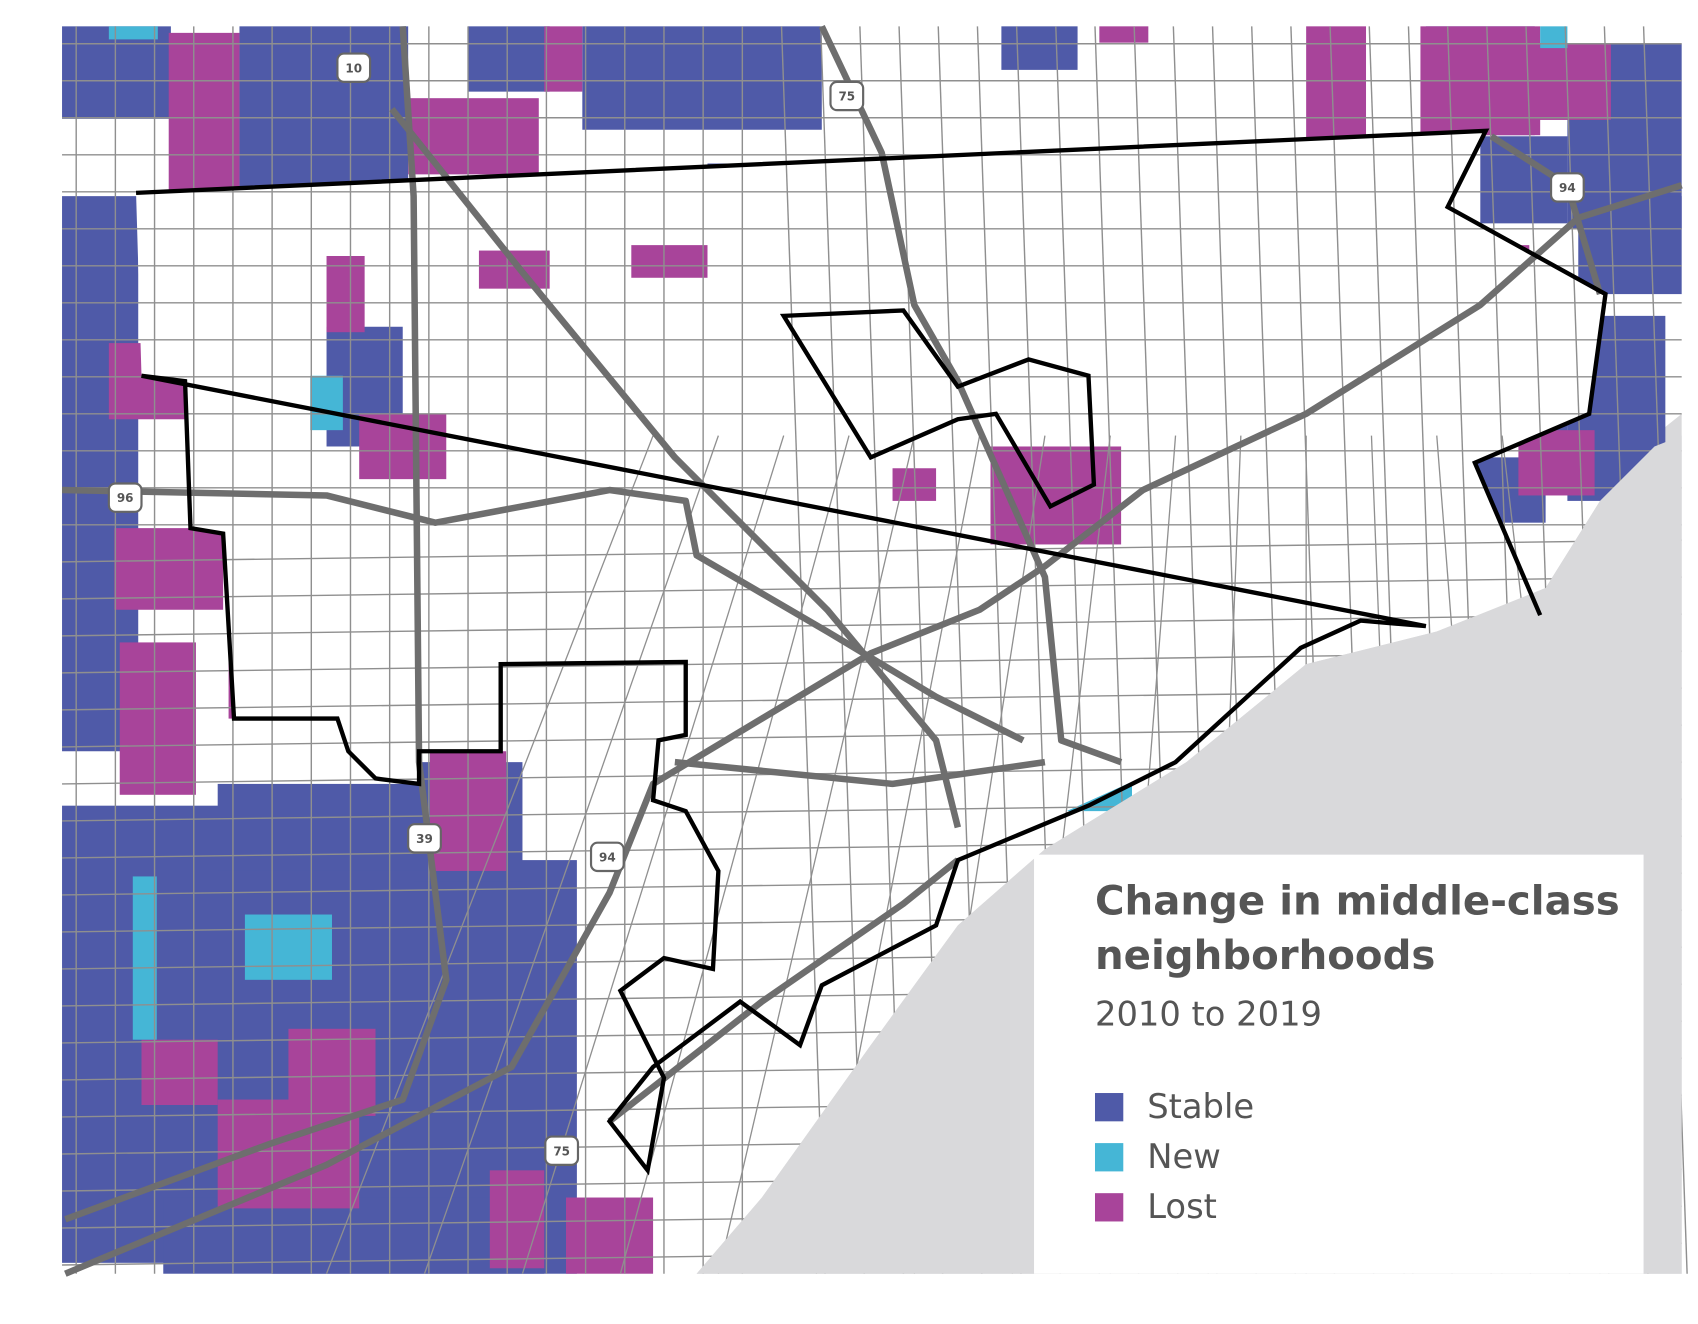 The width and height of the screenshot is (1698, 1324). I want to click on shield-label: 10, so click(353, 68).